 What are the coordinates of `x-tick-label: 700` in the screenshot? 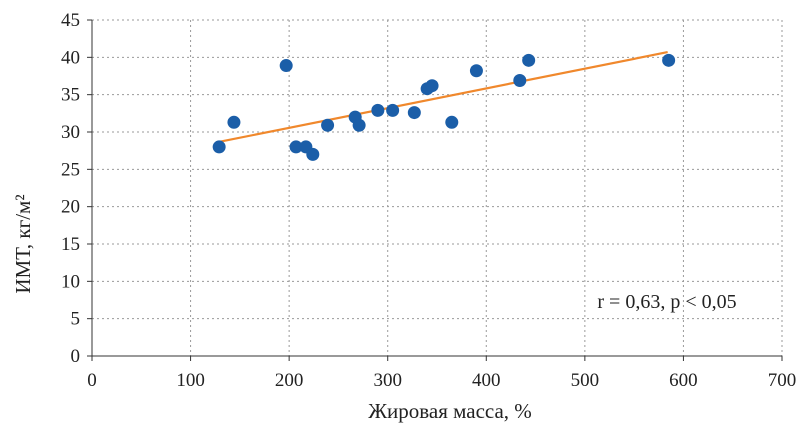 It's located at (782, 380).